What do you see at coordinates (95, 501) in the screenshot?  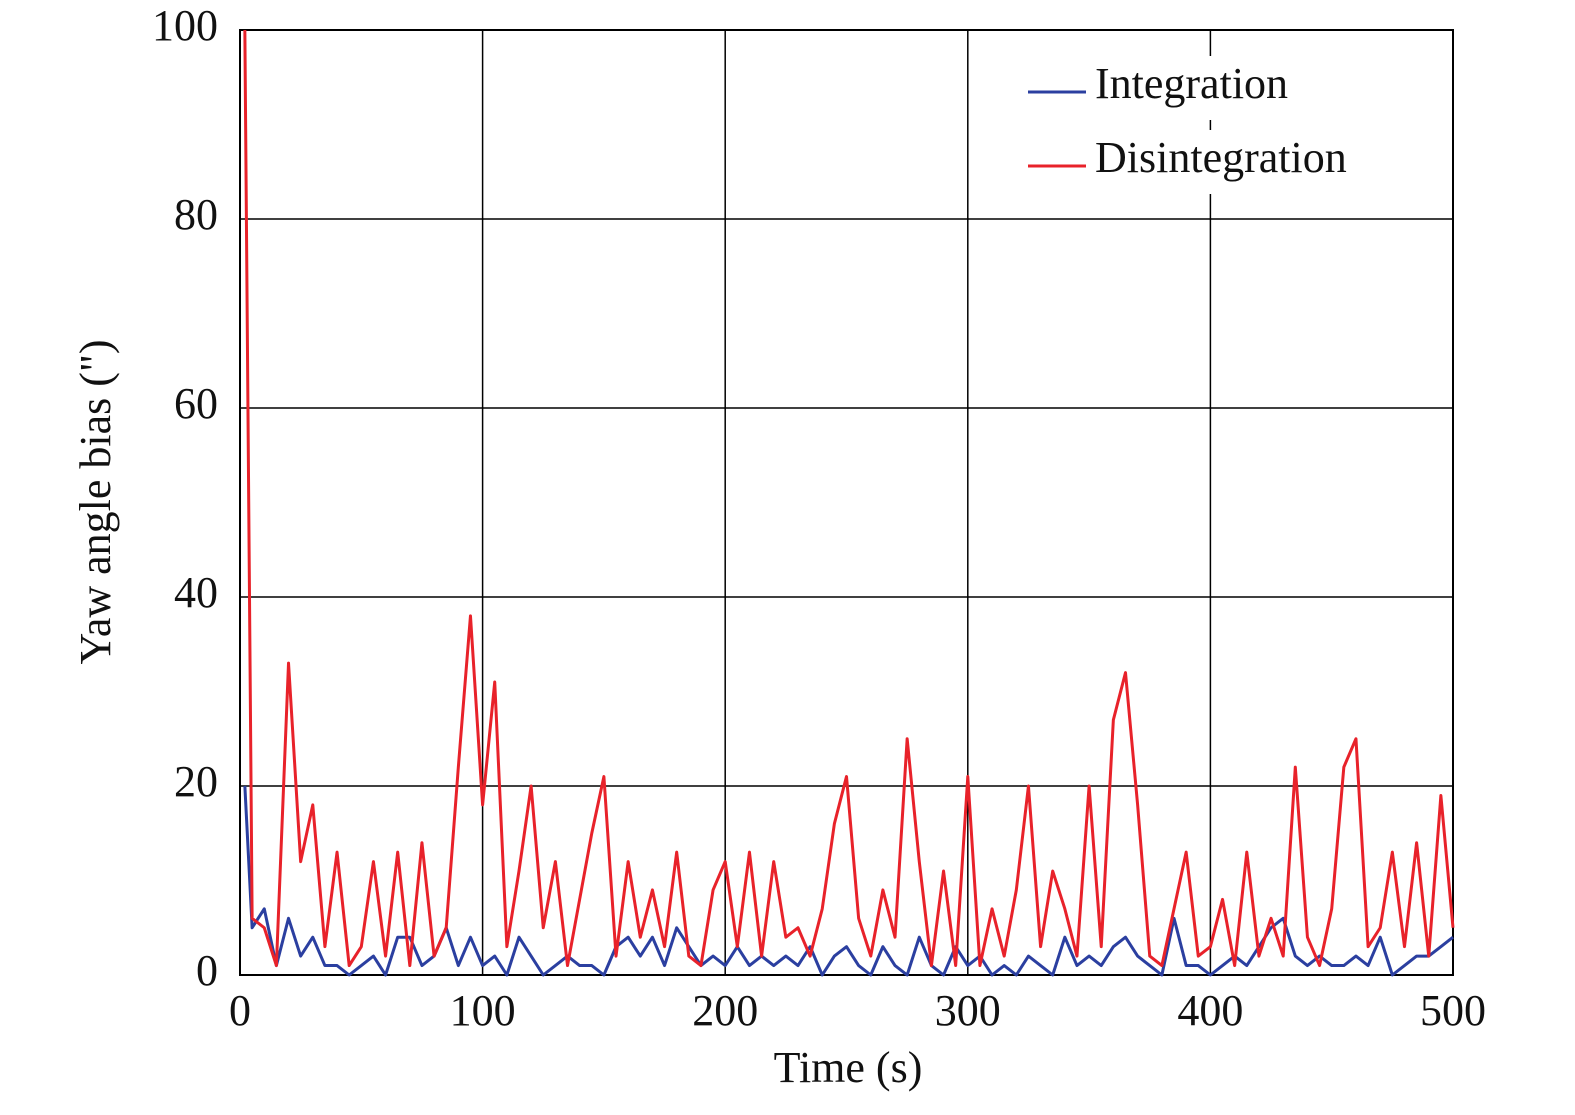 I see `y-axis-label: Yaw angle bias (")` at bounding box center [95, 501].